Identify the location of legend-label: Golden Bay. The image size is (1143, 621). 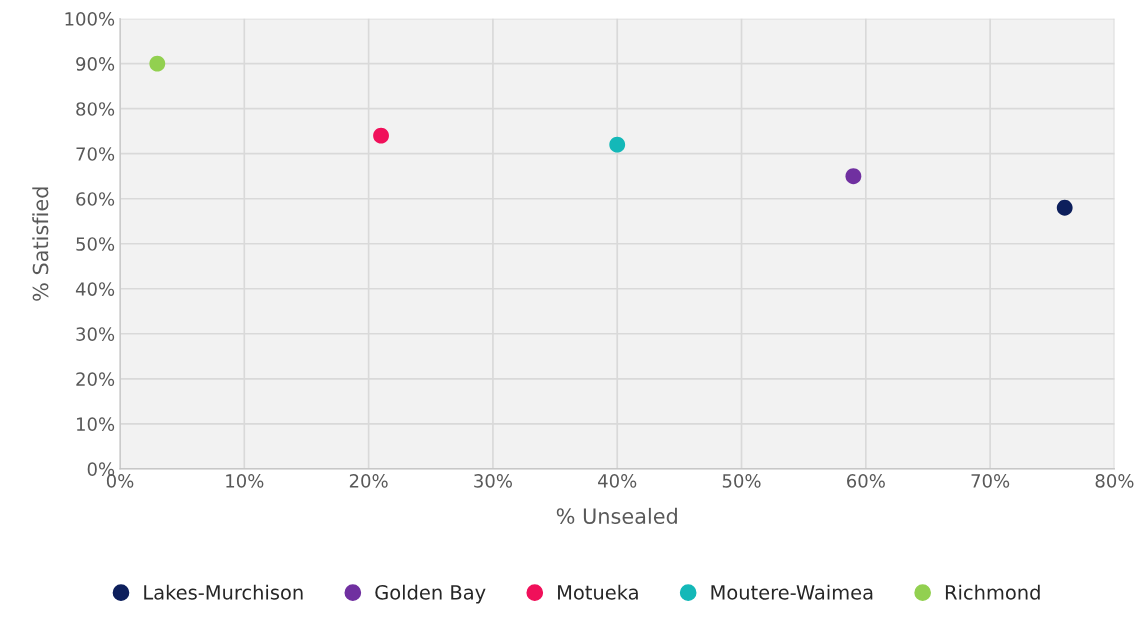
(430, 594).